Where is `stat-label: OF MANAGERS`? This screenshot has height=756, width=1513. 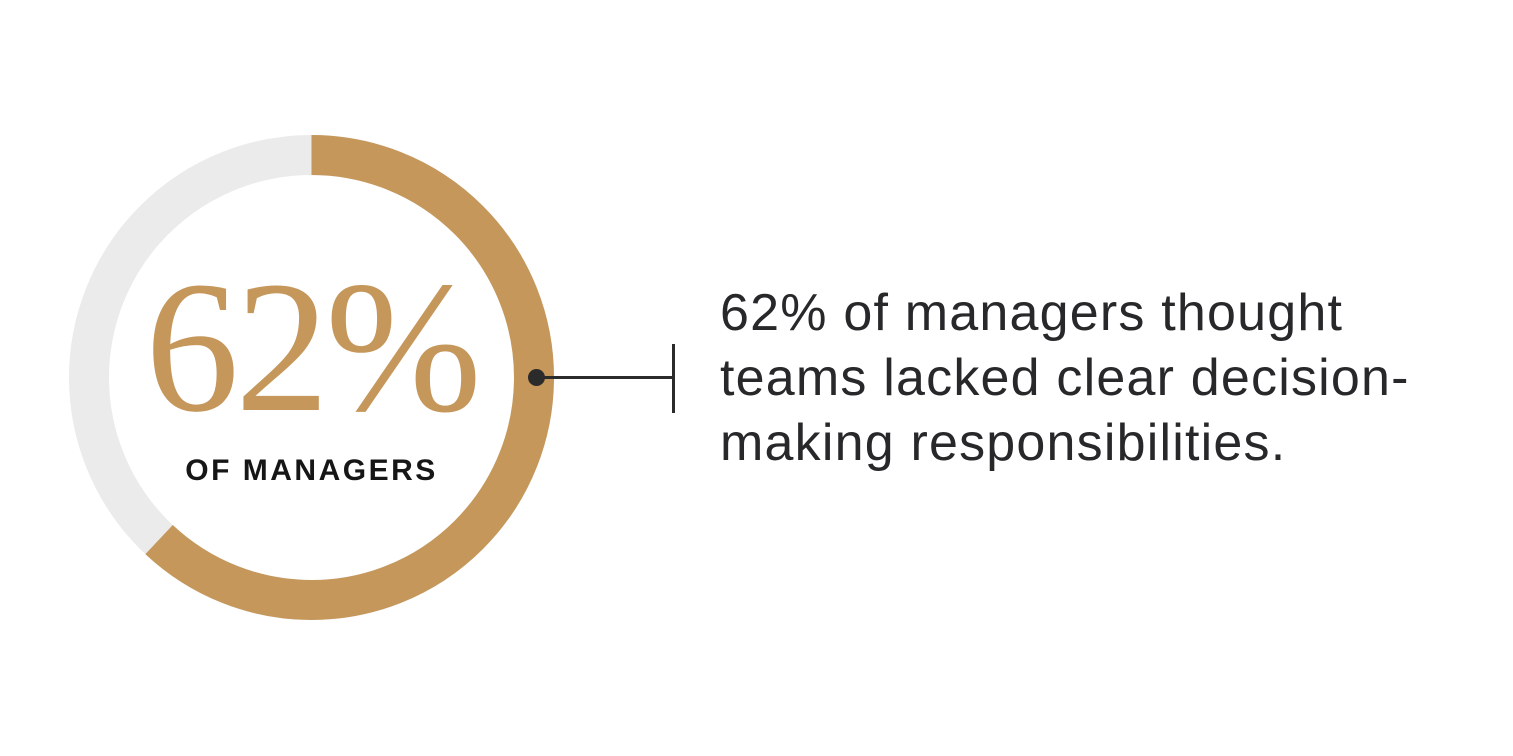
stat-label: OF MANAGERS is located at coordinates (311, 470).